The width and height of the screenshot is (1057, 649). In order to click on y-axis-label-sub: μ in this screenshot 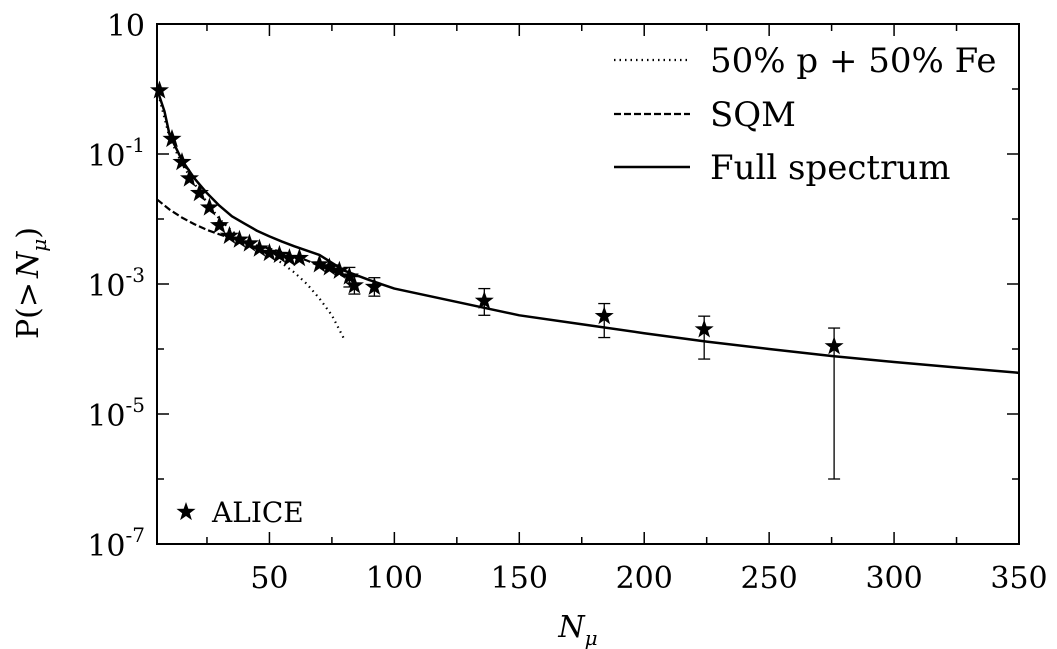, I will do `click(39, 245)`.